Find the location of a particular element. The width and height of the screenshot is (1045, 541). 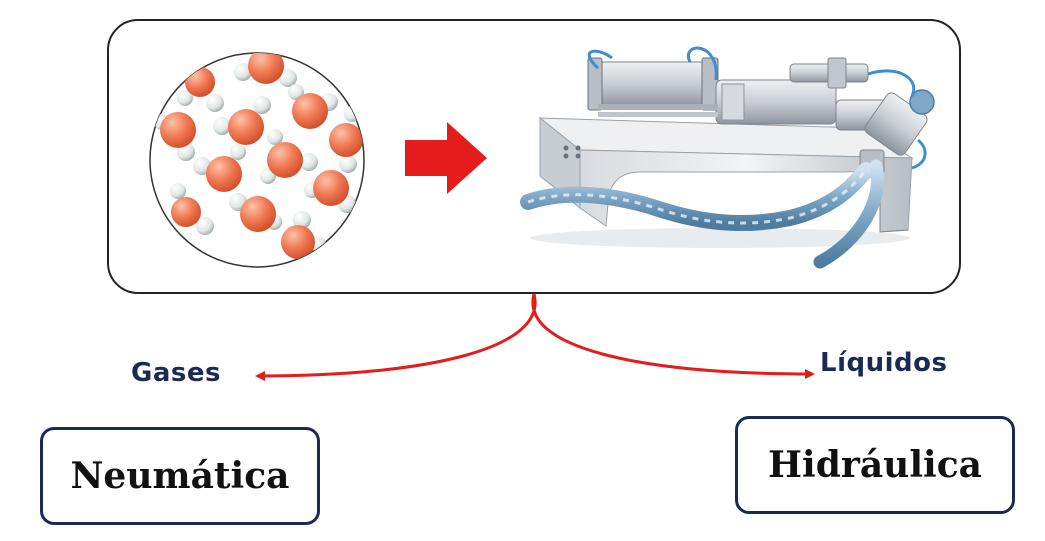

neumatica-box: Neumática is located at coordinates (180, 476).